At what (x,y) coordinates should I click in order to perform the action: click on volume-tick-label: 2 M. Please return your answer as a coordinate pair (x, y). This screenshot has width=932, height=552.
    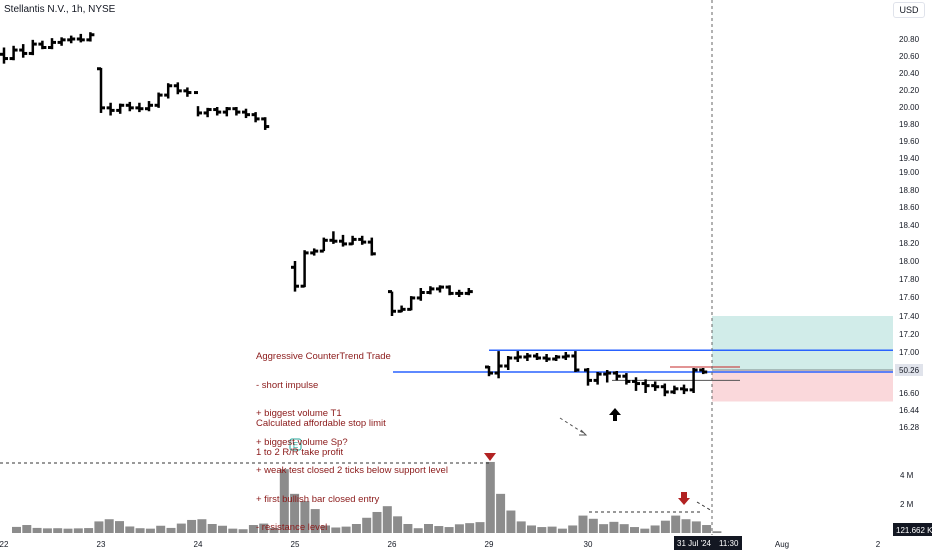
    Looking at the image, I should click on (907, 504).